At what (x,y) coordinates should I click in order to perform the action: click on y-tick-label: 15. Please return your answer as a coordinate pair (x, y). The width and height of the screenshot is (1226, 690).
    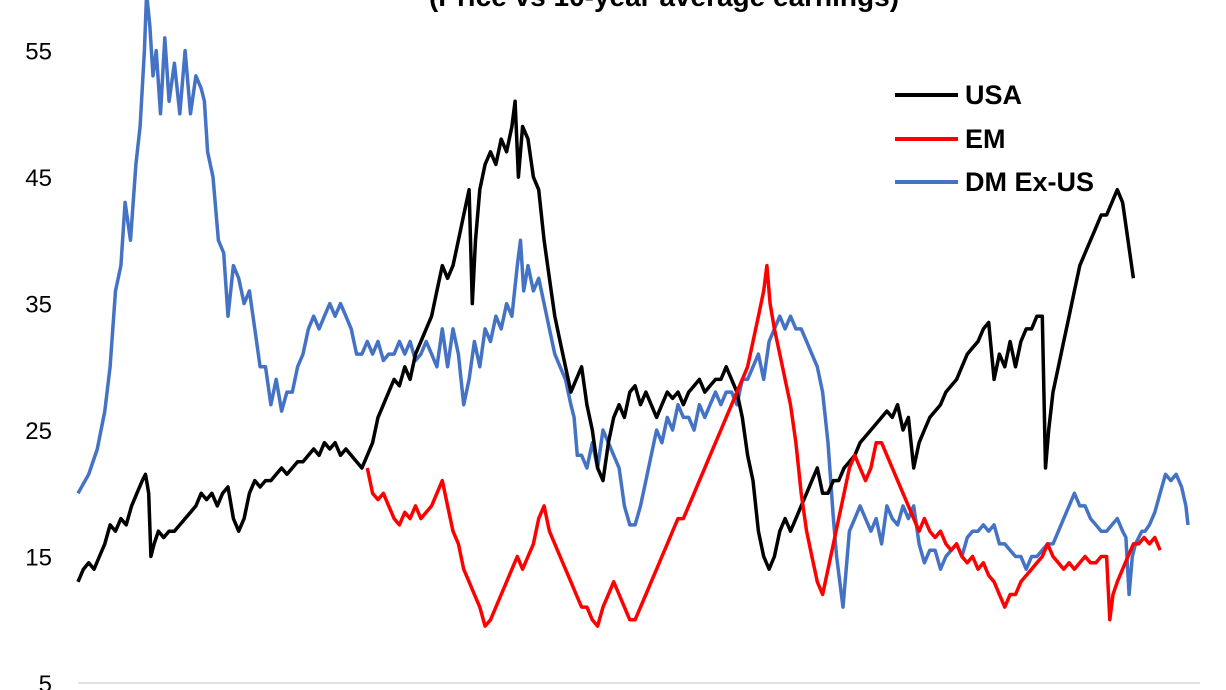
    Looking at the image, I should click on (38, 558).